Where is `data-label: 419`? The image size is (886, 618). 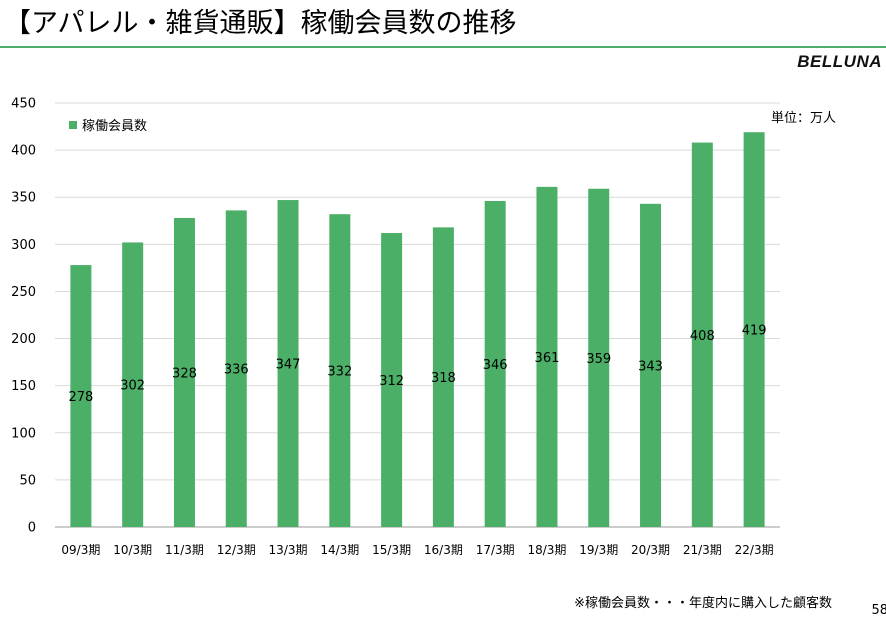
data-label: 419 is located at coordinates (754, 331).